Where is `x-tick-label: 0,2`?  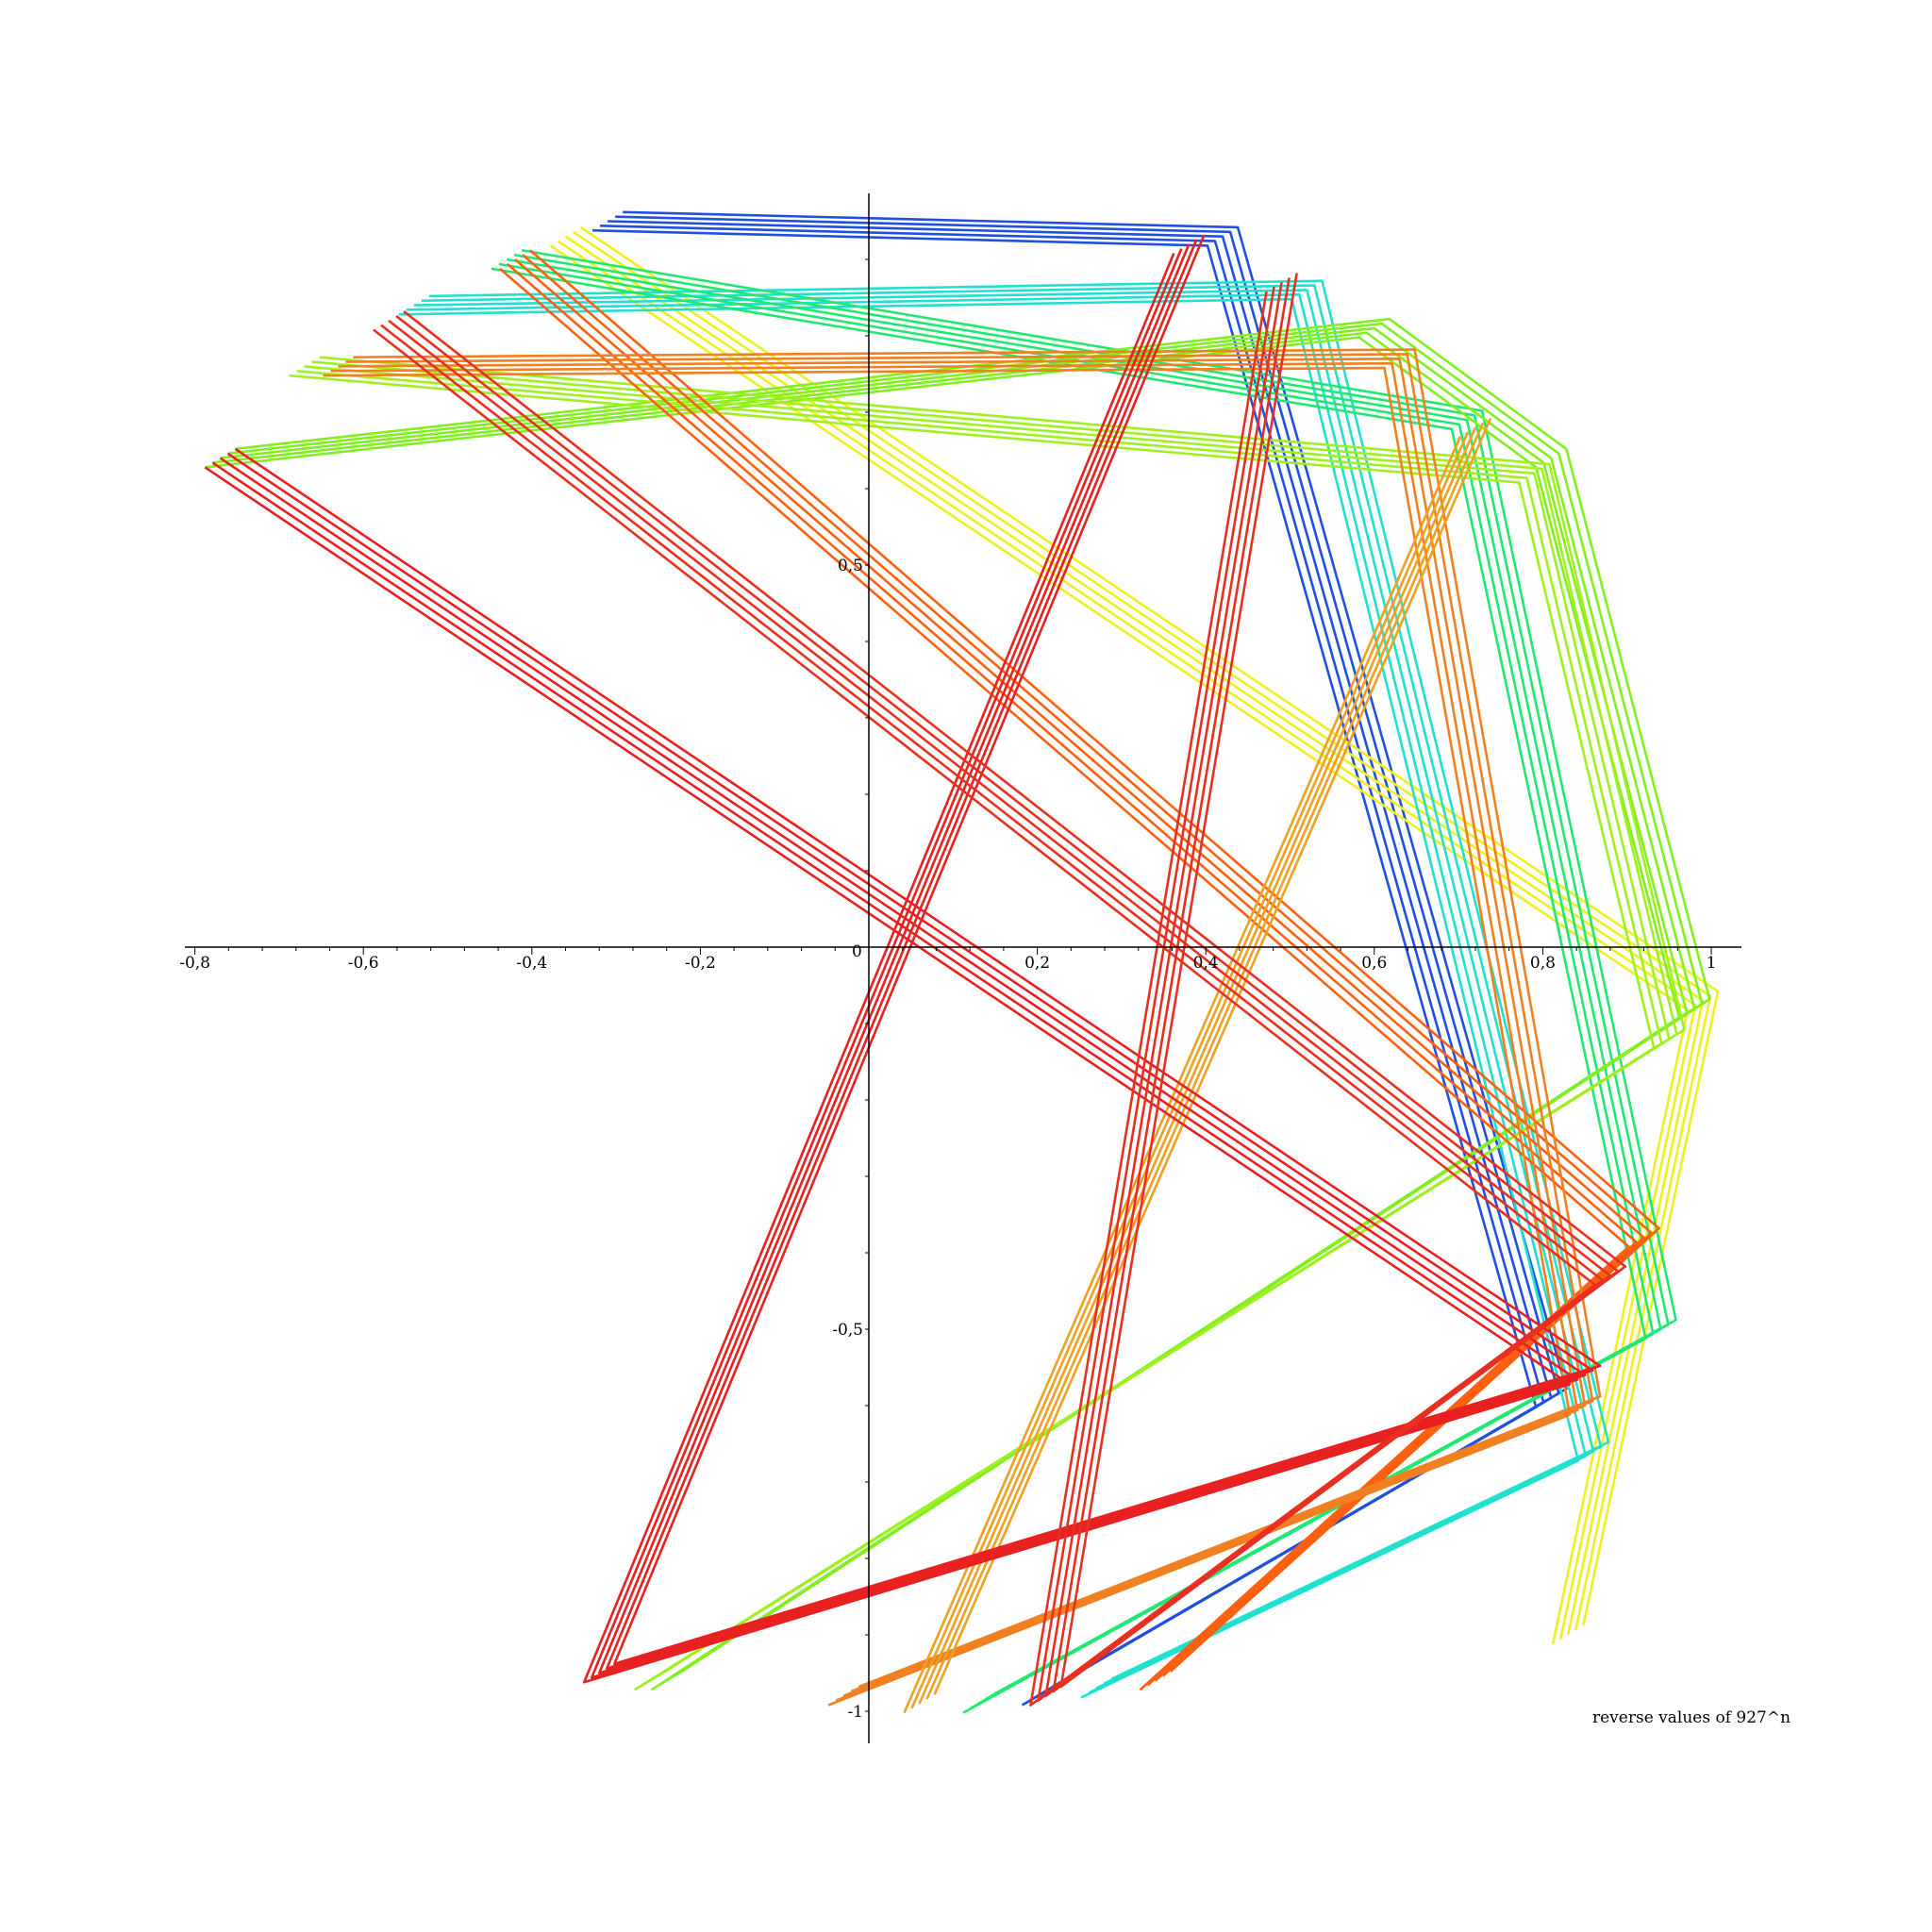
x-tick-label: 0,2 is located at coordinates (1037, 964).